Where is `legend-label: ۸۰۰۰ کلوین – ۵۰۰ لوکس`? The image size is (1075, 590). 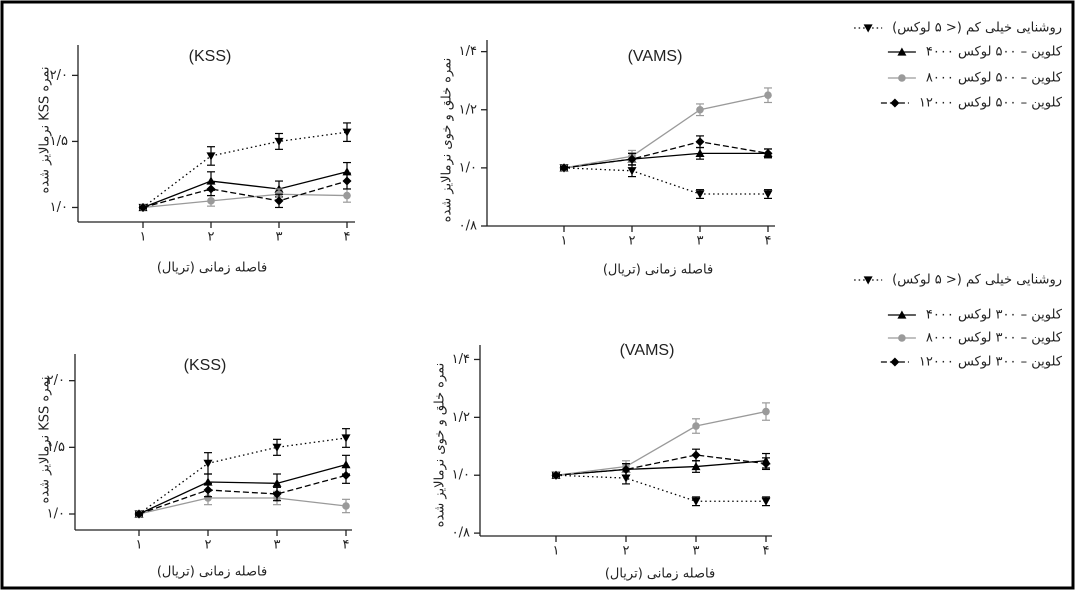 legend-label: ۸۰۰۰ کلوین – ۵۰۰ لوکس is located at coordinates (994, 78).